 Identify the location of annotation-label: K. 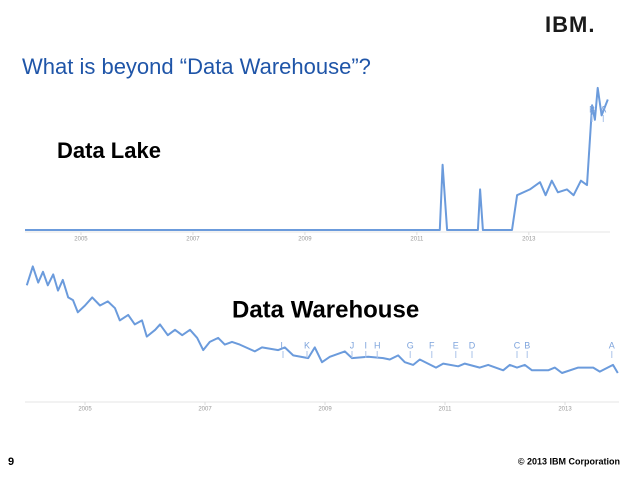
(307, 345).